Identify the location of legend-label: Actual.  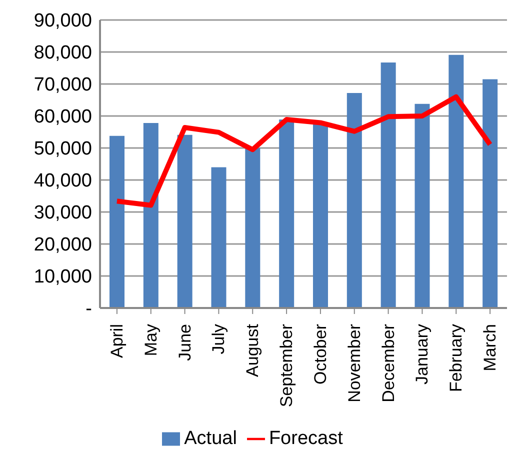
(210, 438).